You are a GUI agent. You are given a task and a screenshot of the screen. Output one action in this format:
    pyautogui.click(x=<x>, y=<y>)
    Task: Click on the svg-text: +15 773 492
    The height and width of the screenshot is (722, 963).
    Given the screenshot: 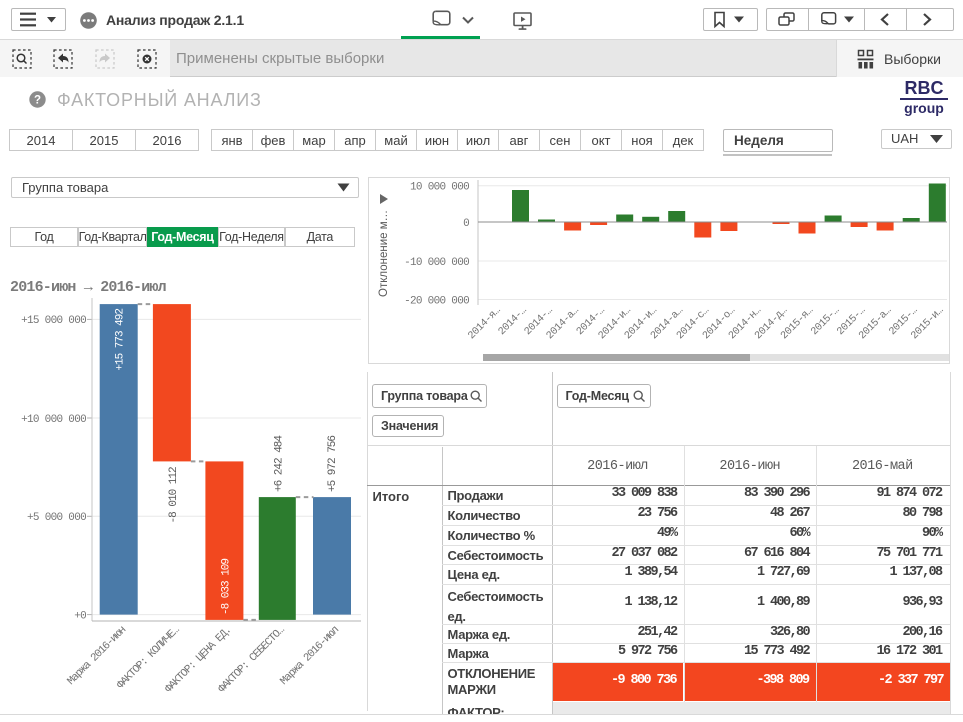 What is the action you would take?
    pyautogui.click(x=121, y=340)
    